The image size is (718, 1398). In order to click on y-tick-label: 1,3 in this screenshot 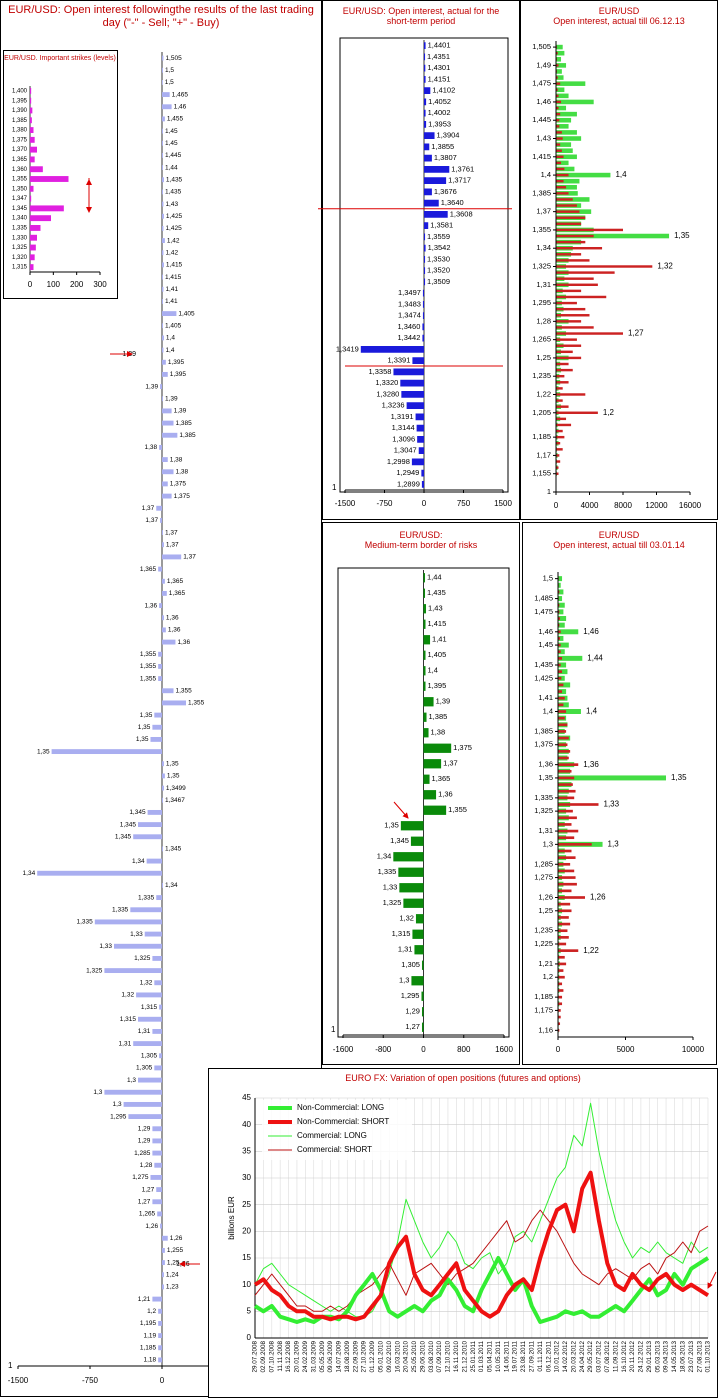, I will do `click(548, 843)`.